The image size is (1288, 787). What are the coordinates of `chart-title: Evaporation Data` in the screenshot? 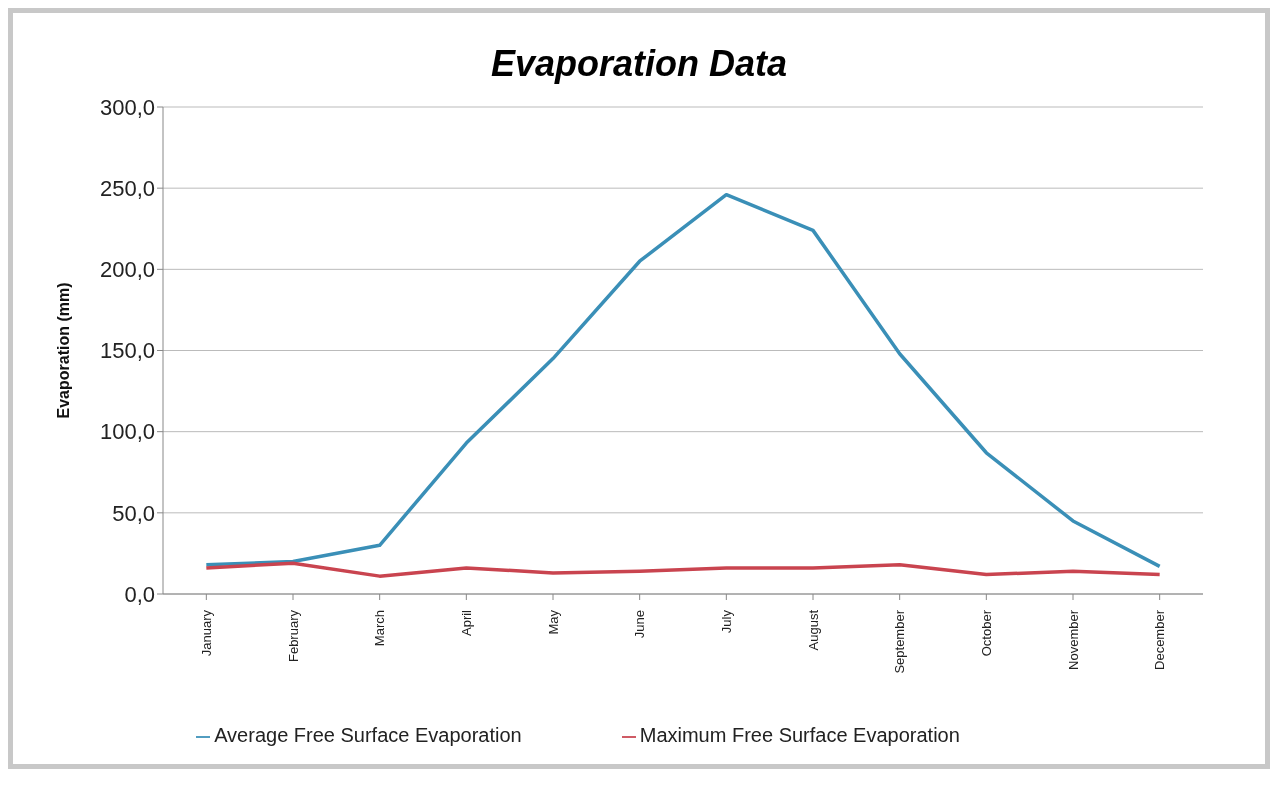 It's located at (639, 64).